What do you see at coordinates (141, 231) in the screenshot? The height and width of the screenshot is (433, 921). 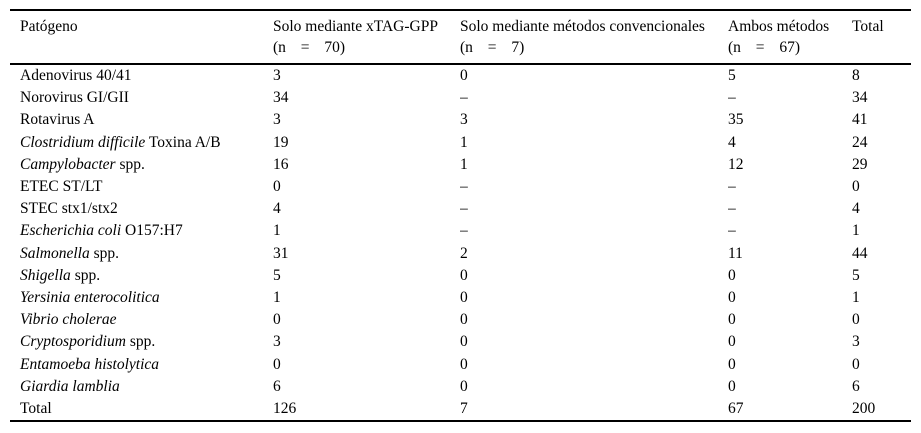 I see `pathogen-name-cell: Escherichia coli O157:H7` at bounding box center [141, 231].